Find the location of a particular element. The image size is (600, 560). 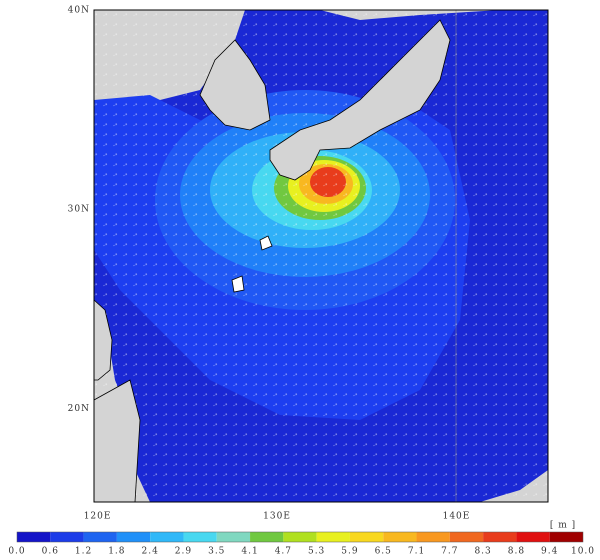

lon-label: 130E is located at coordinates (277, 517).